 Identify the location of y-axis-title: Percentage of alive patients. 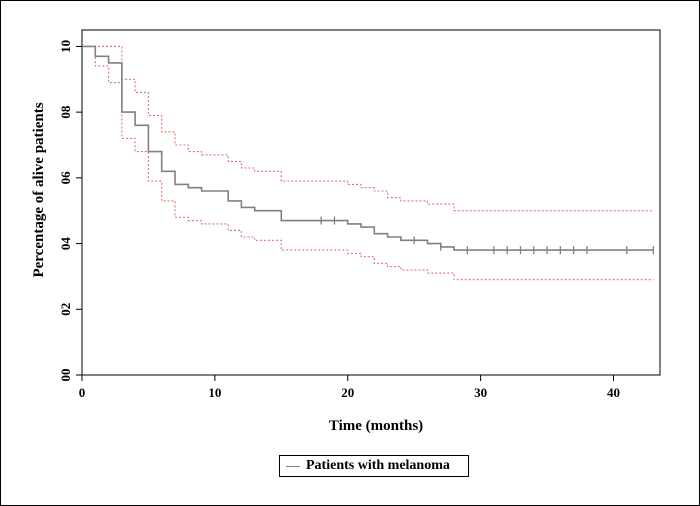
(39, 189).